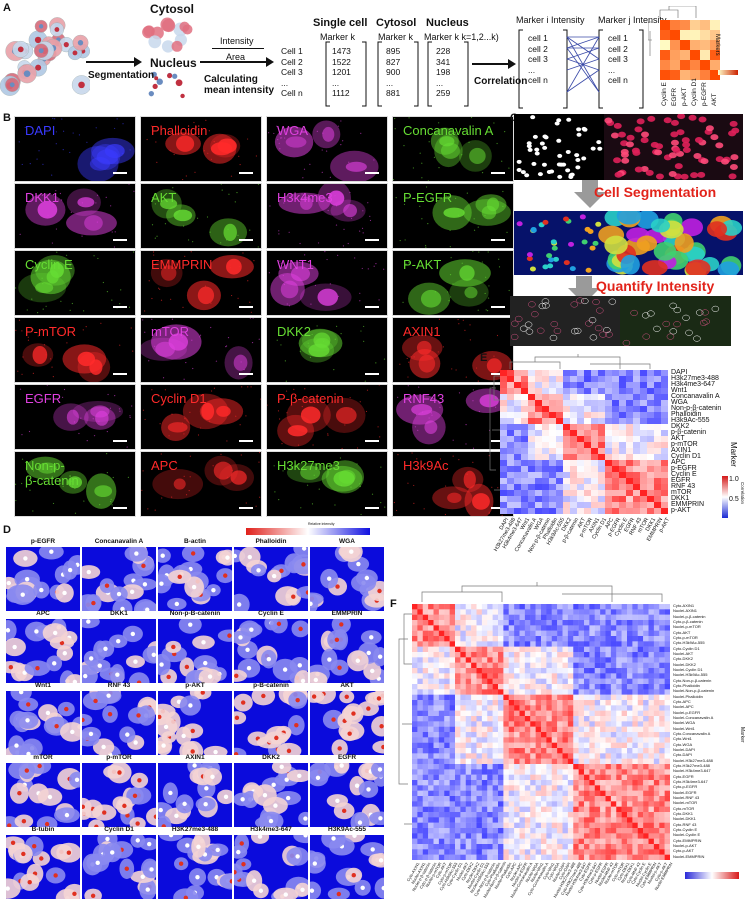  I want to click on quantified-cell, so click(634, 312).